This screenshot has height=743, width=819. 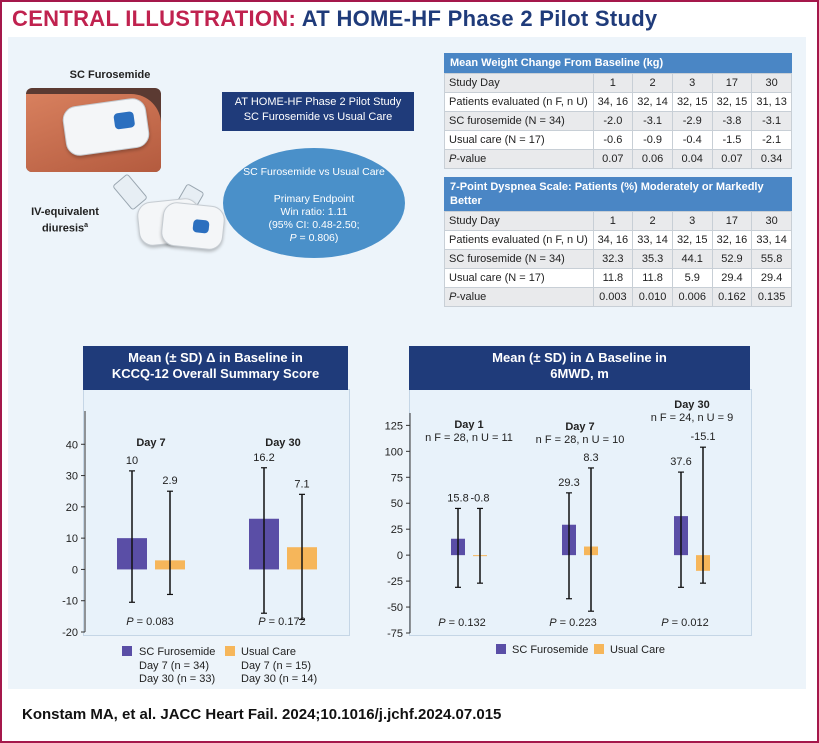 What do you see at coordinates (580, 440) in the screenshot?
I see `mwd-group-sublabel: n F = 28, n U = 10` at bounding box center [580, 440].